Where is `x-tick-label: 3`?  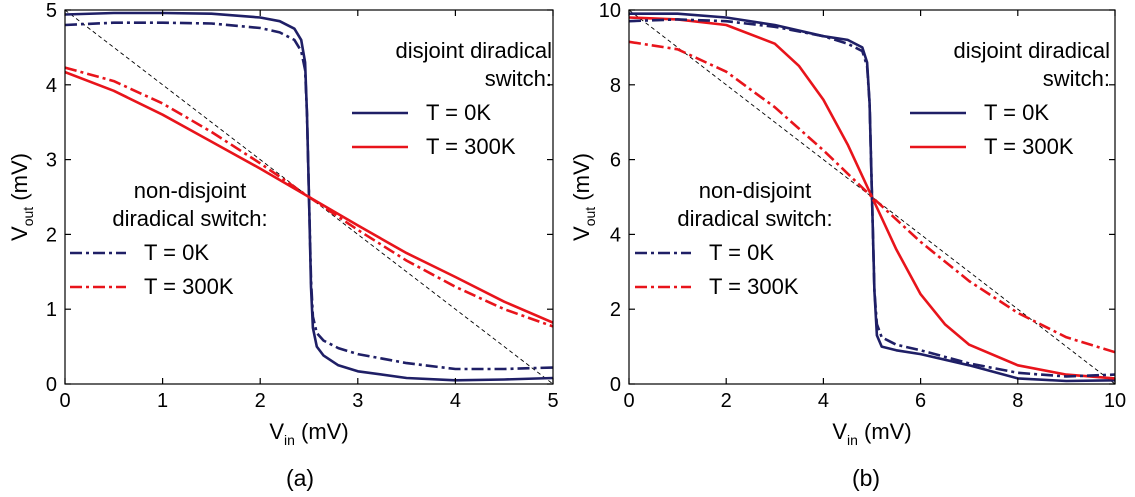 x-tick-label: 3 is located at coordinates (357, 401).